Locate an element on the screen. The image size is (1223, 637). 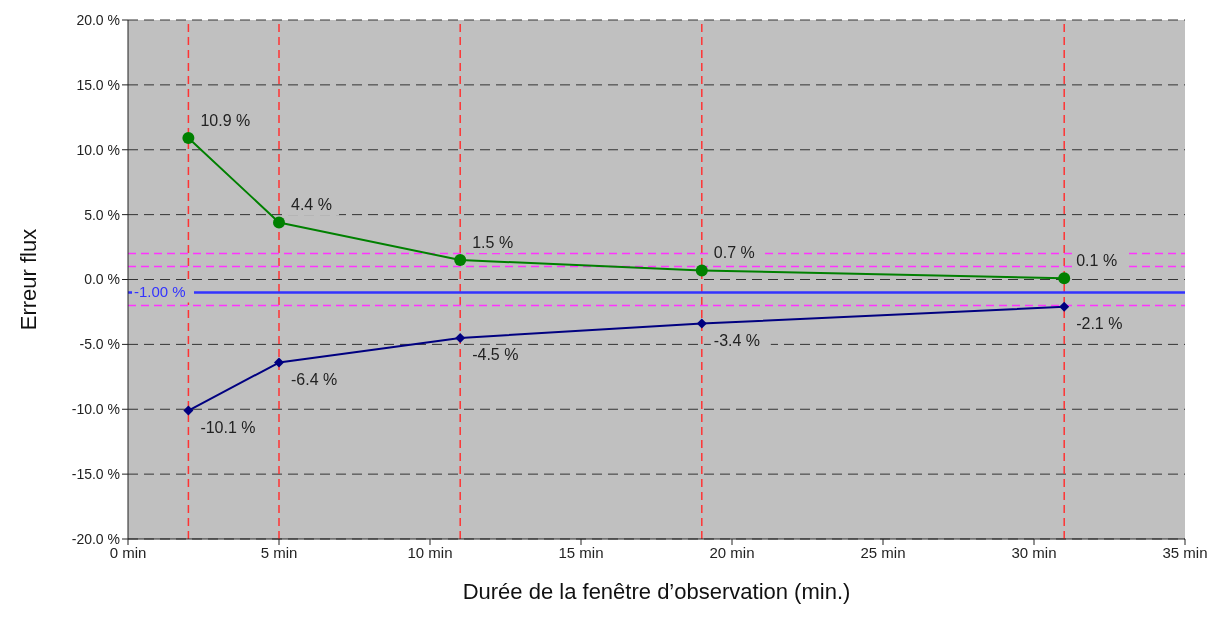
data-label: -2.1 % is located at coordinates (1099, 323).